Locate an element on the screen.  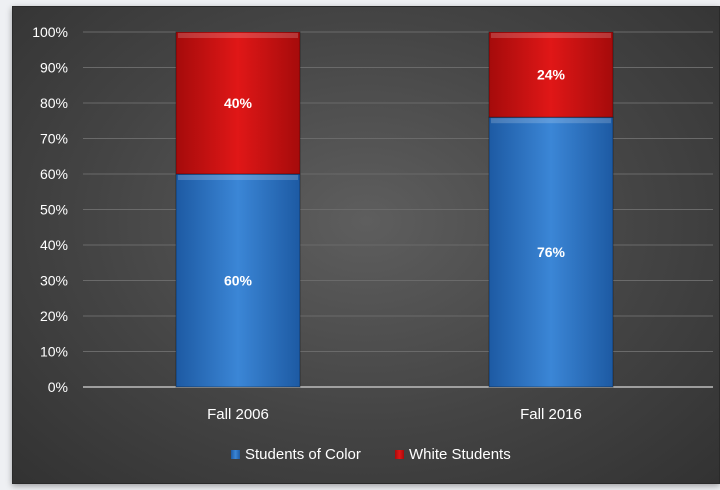
data-label: 76% is located at coordinates (551, 252).